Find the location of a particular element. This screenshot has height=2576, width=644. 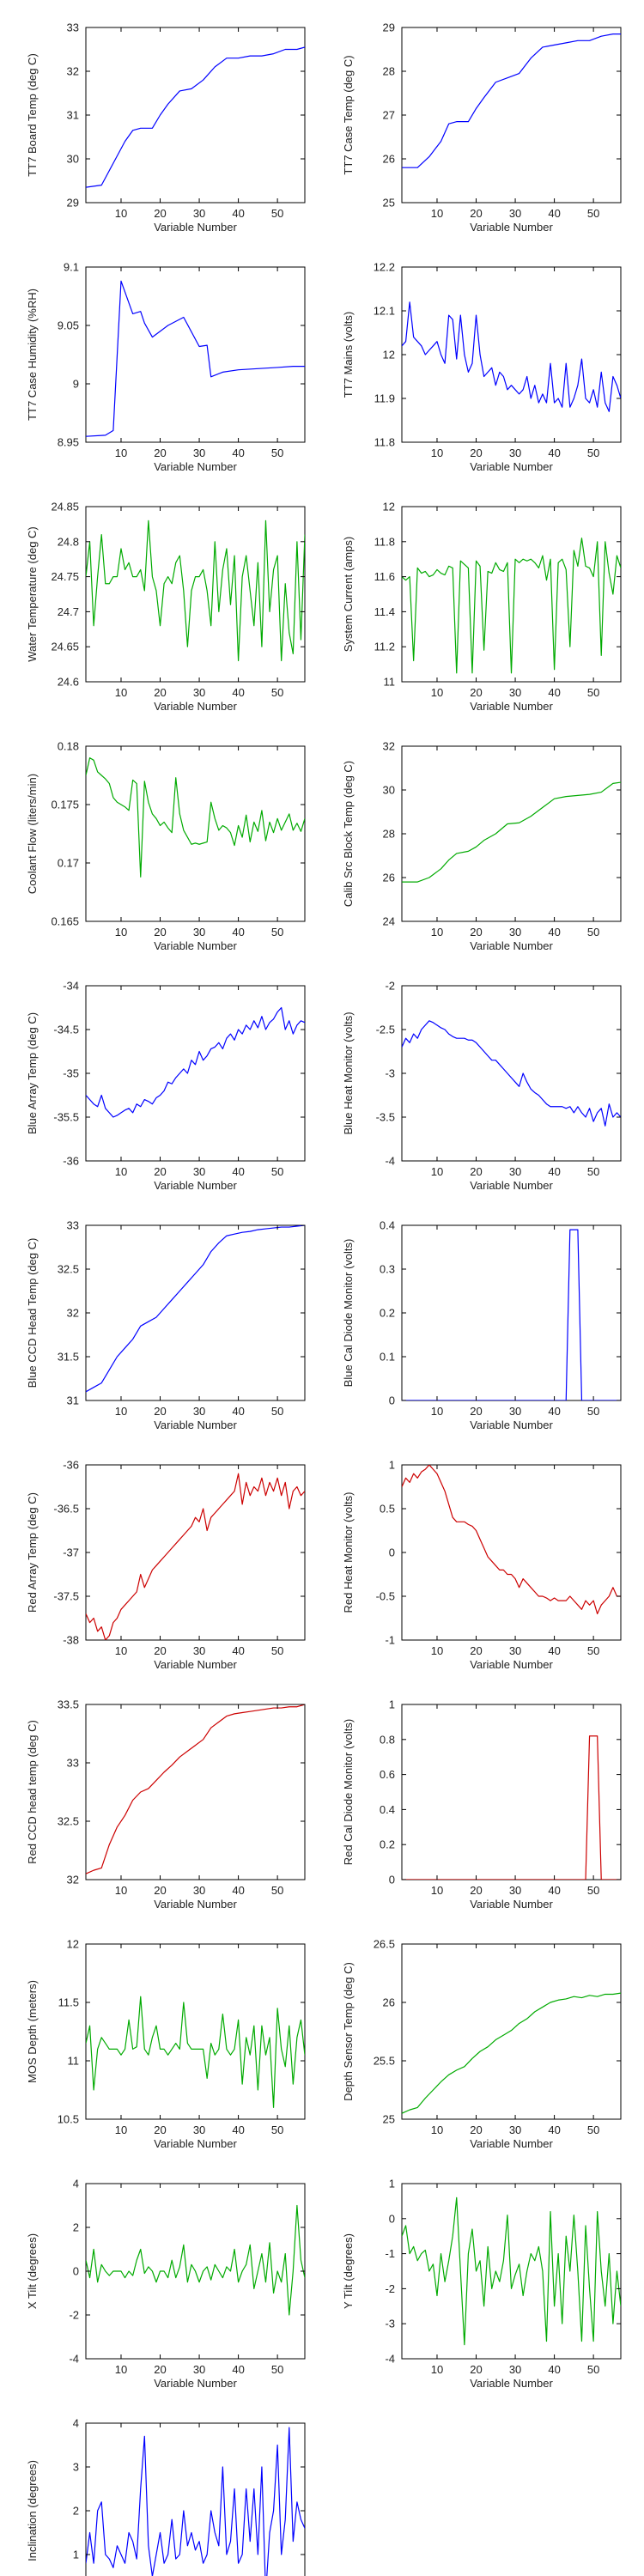

y-tick-label: 25.5 is located at coordinates (385, 2061).